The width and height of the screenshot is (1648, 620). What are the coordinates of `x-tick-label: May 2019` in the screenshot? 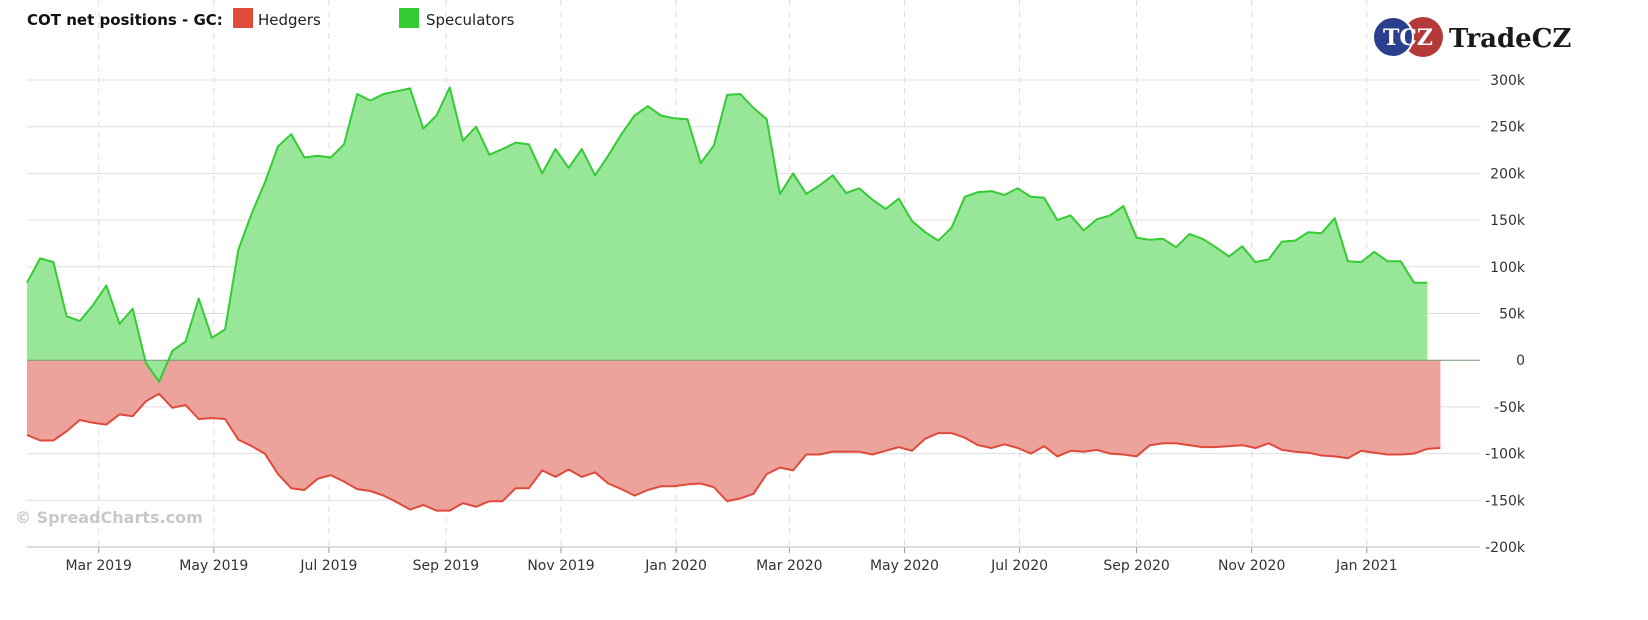 It's located at (213, 566).